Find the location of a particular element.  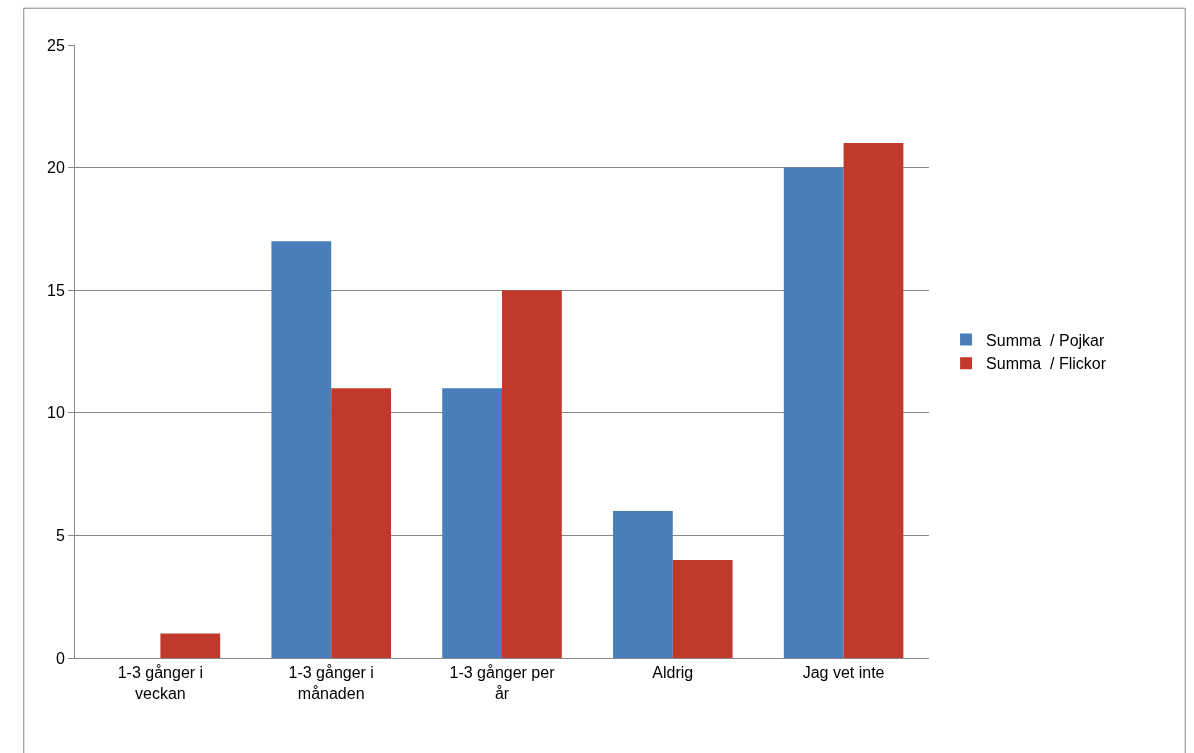

y-tick-label: 20 is located at coordinates (56, 168).